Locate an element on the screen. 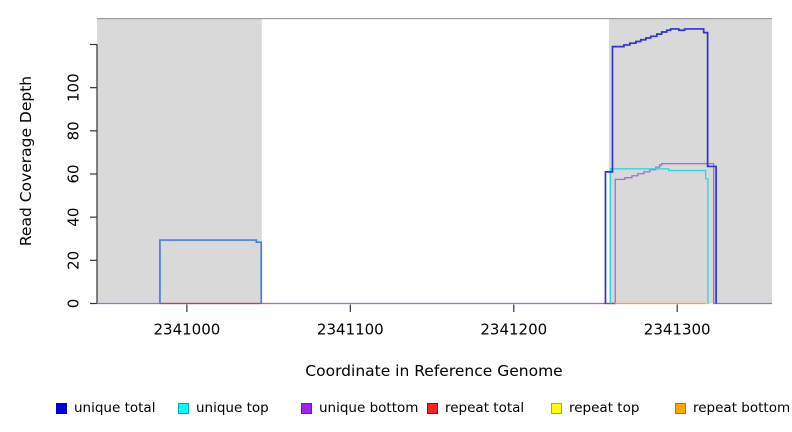  legend-label: repeat bottom is located at coordinates (742, 408).